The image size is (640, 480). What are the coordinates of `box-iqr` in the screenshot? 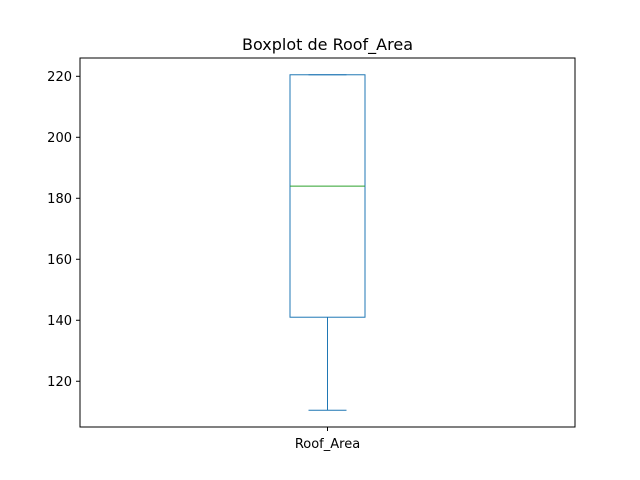 It's located at (327, 196).